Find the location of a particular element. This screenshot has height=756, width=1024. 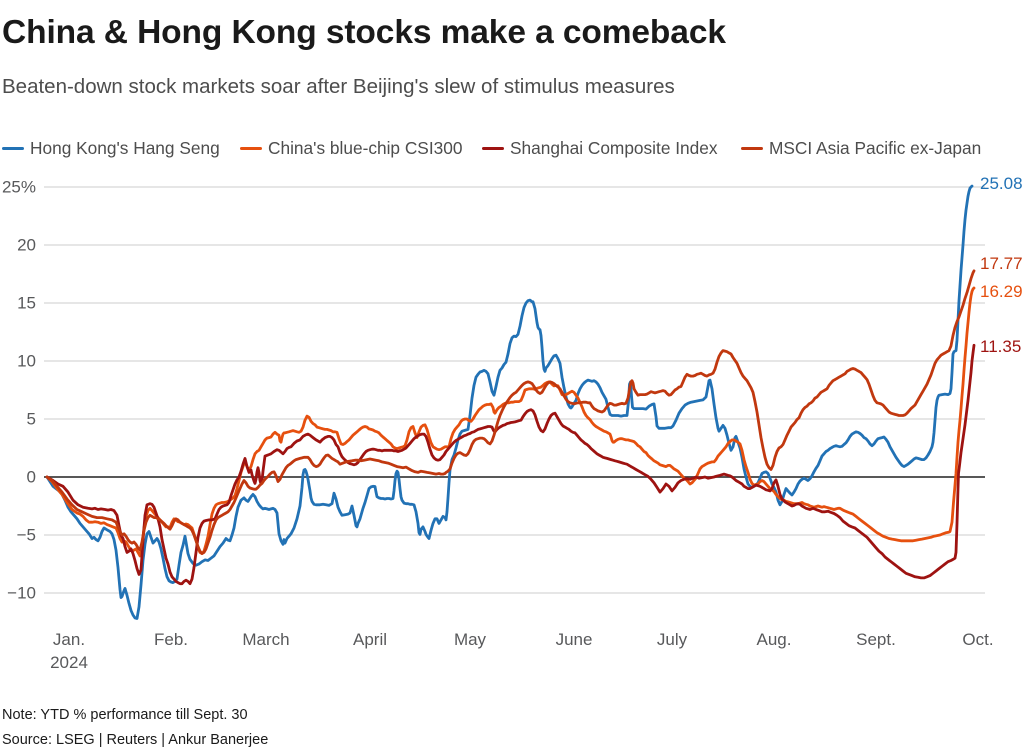

svg-text: 2024 is located at coordinates (69, 662).